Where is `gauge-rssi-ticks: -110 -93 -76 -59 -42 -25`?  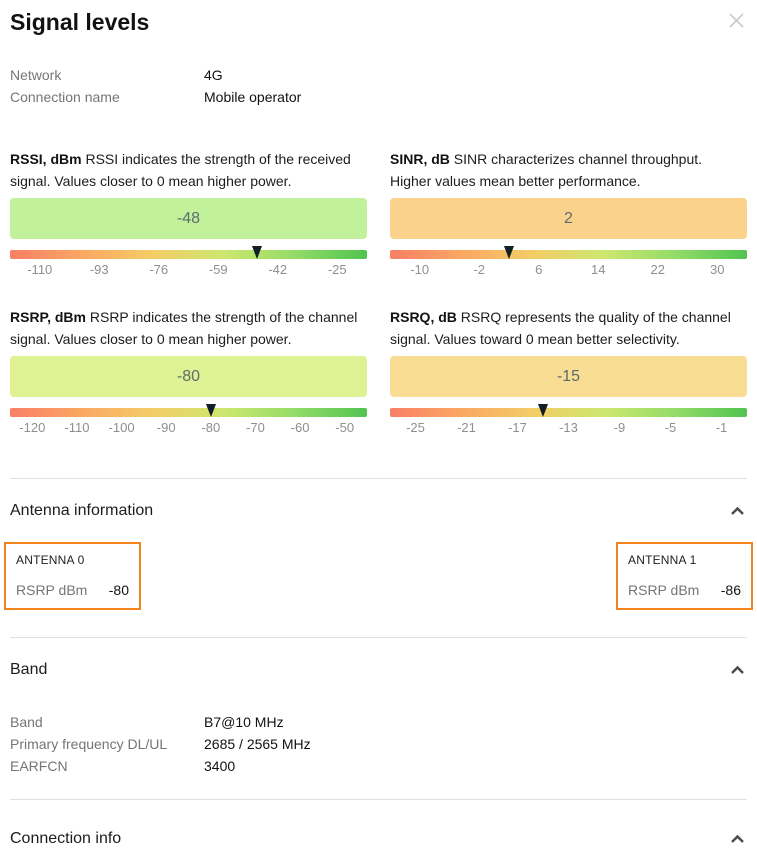 gauge-rssi-ticks: -110 -93 -76 -59 -42 -25 is located at coordinates (188, 270).